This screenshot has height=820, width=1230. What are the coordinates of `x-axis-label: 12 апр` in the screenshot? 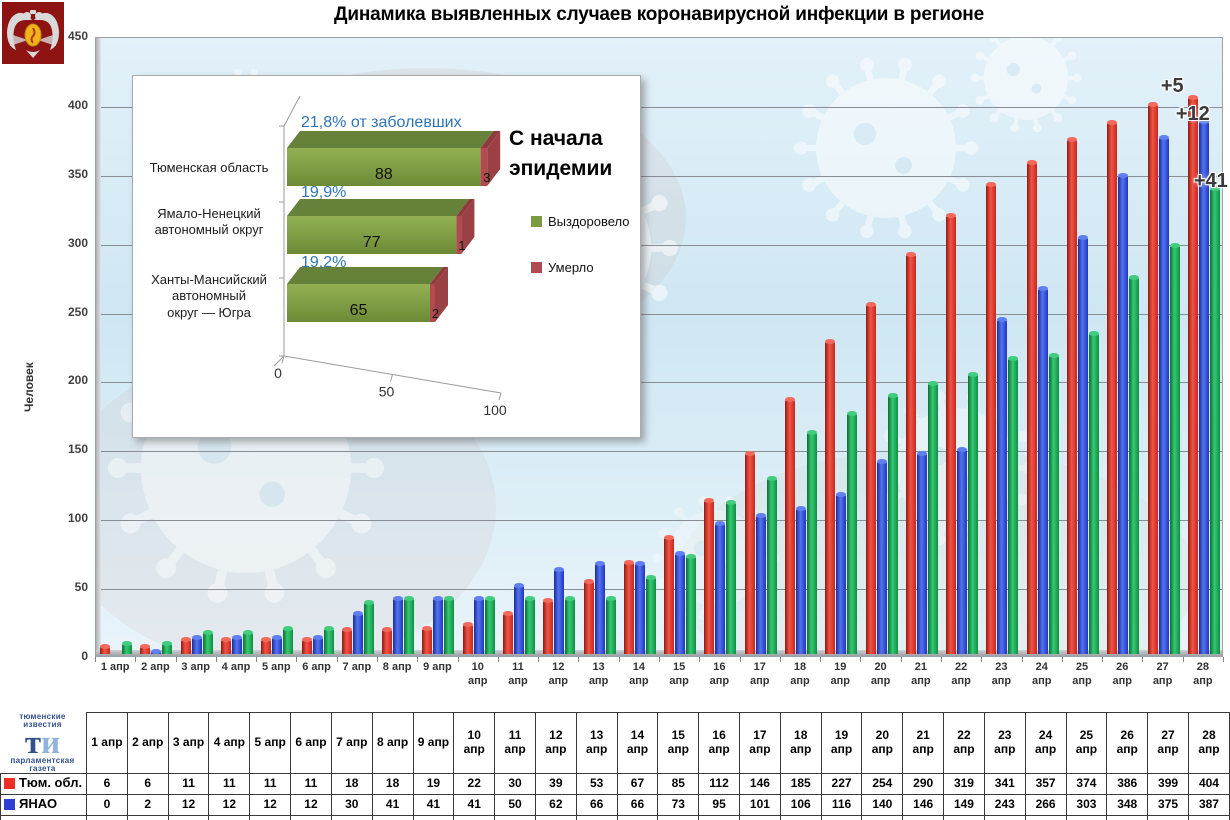 It's located at (558, 674).